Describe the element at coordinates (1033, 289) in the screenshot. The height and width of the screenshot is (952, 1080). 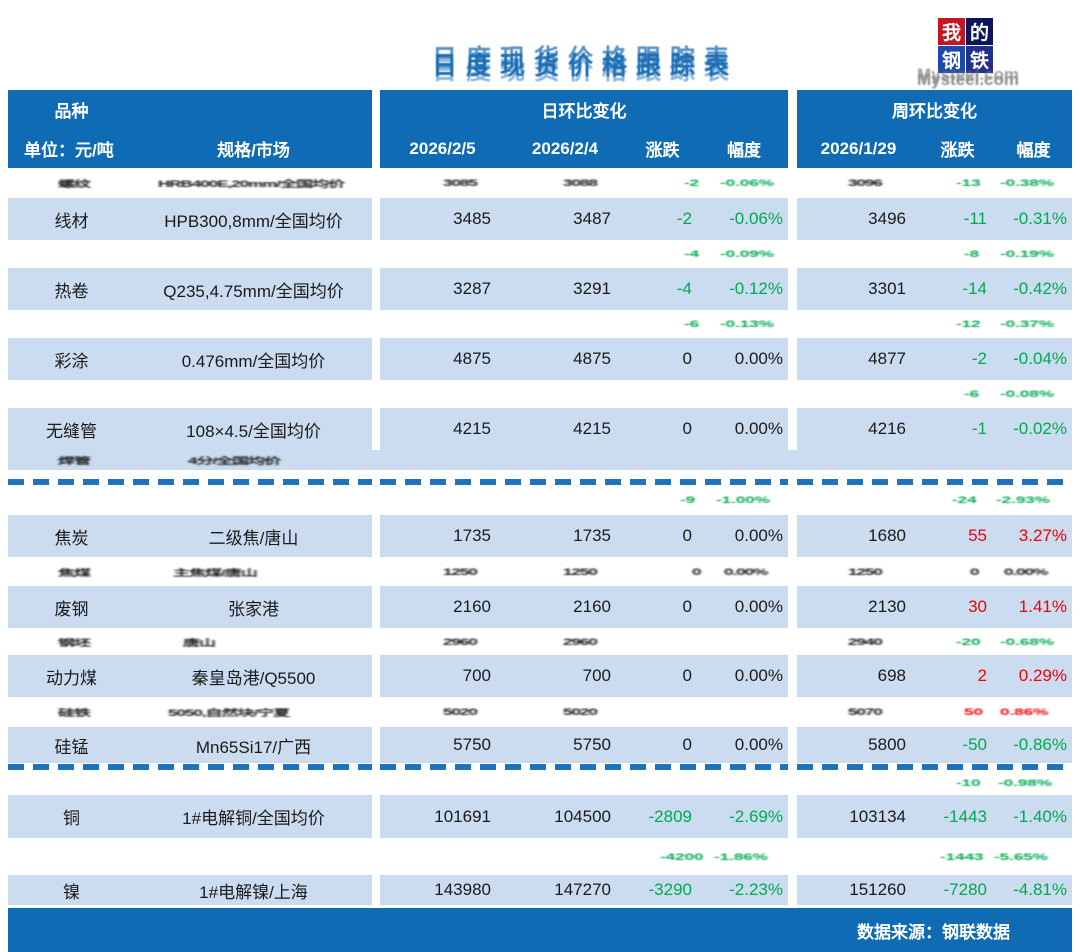
I see `cell-week-change-pct: -0.42%` at that location.